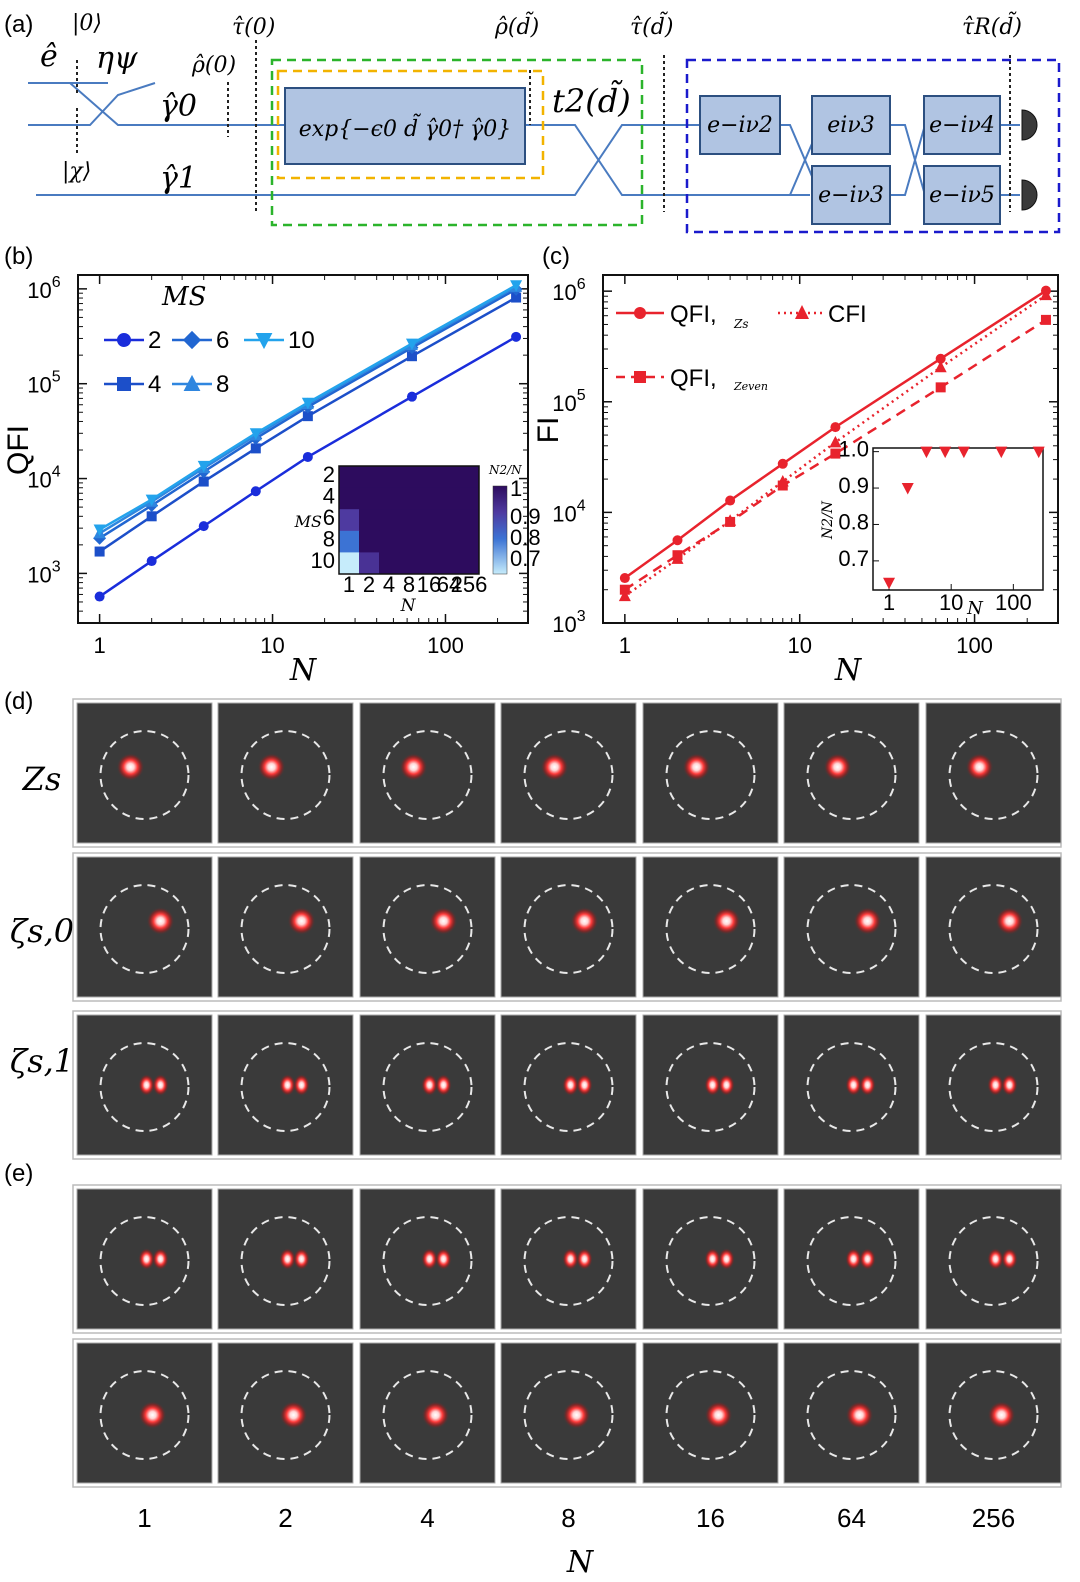  I want to click on legend-label-qfi-zeven: QFI,, so click(693, 378).